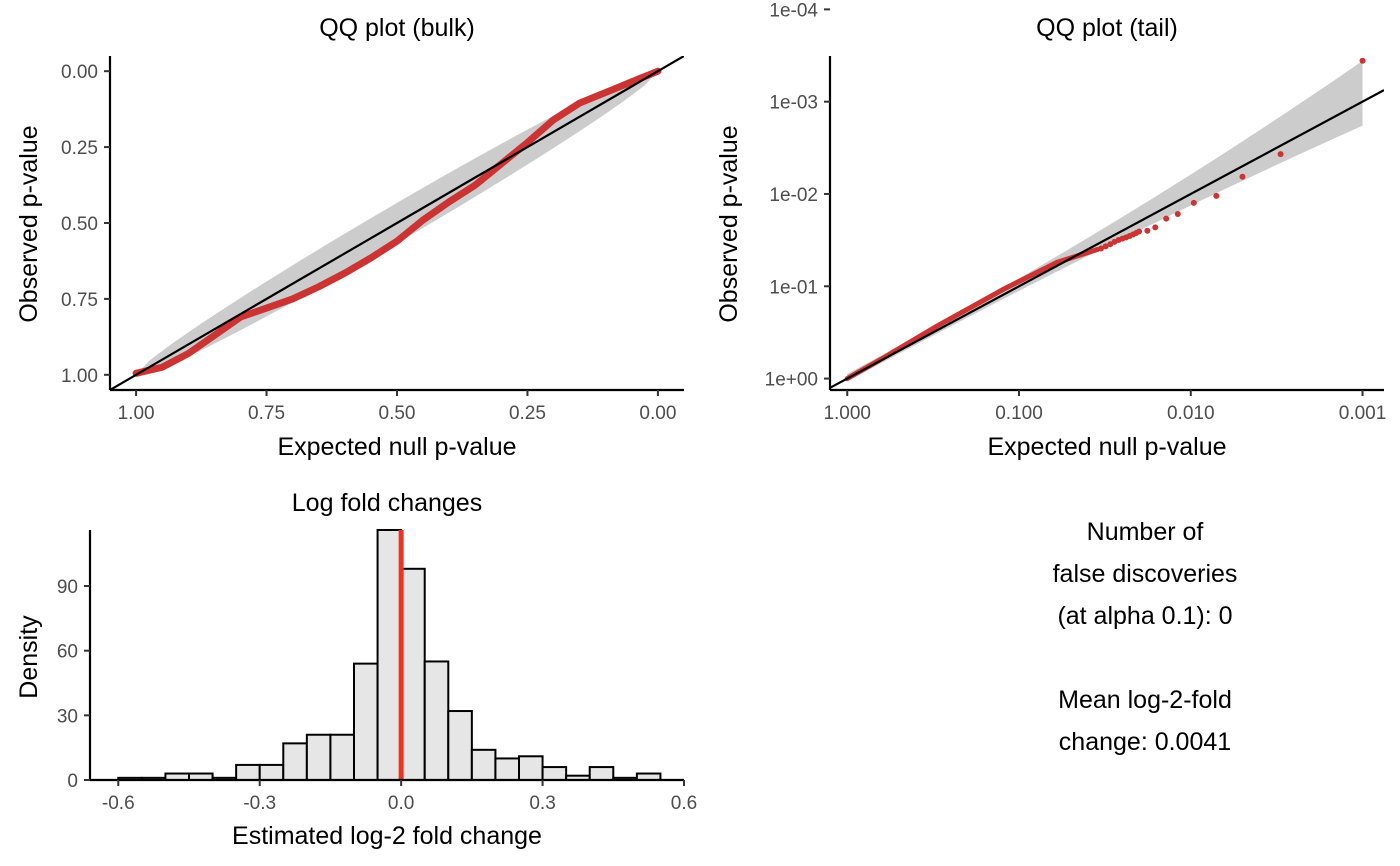 The height and width of the screenshot is (866, 1400). I want to click on lfc-y-axis-title: Density, so click(29, 657).